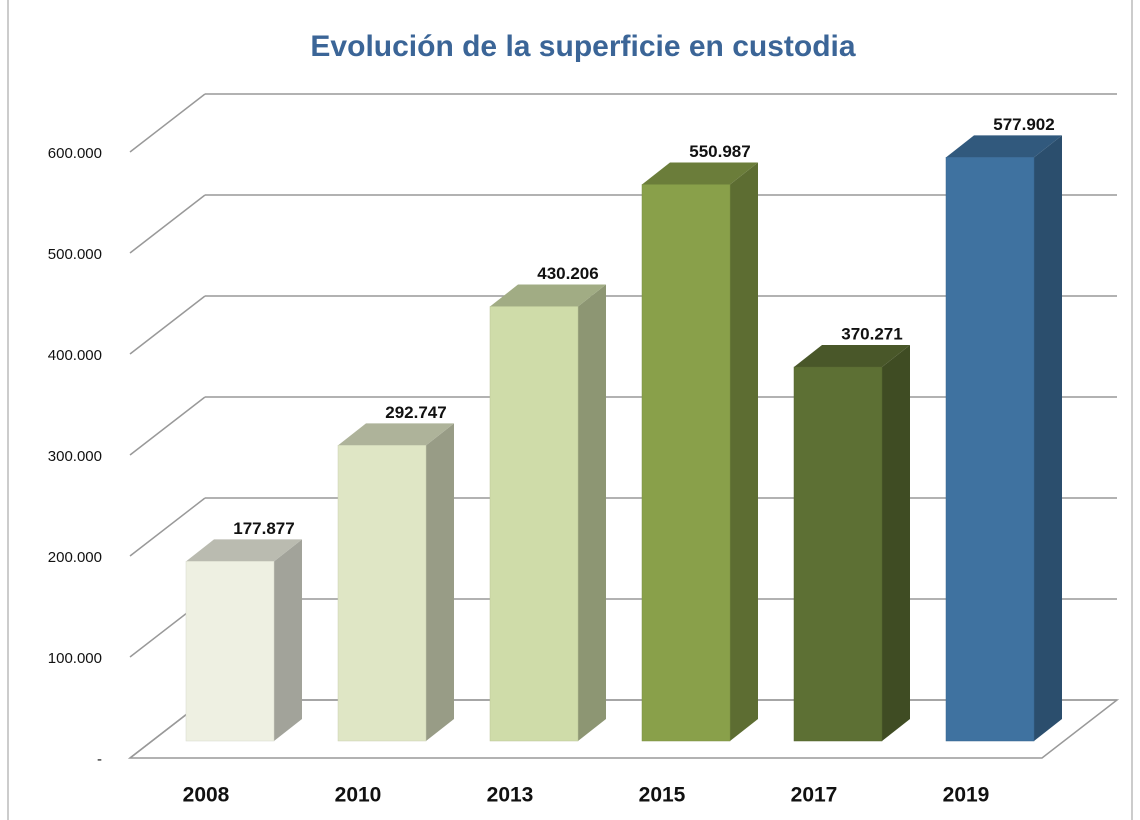  I want to click on y-tick-label: 600.000, so click(75, 153).